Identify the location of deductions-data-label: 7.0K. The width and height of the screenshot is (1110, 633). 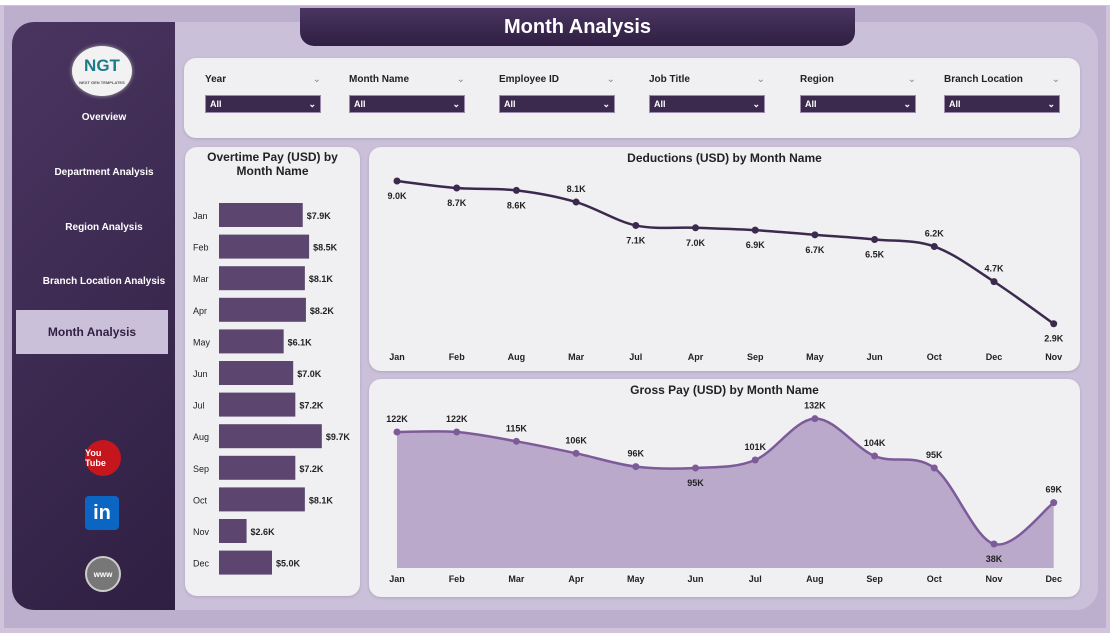
(696, 243).